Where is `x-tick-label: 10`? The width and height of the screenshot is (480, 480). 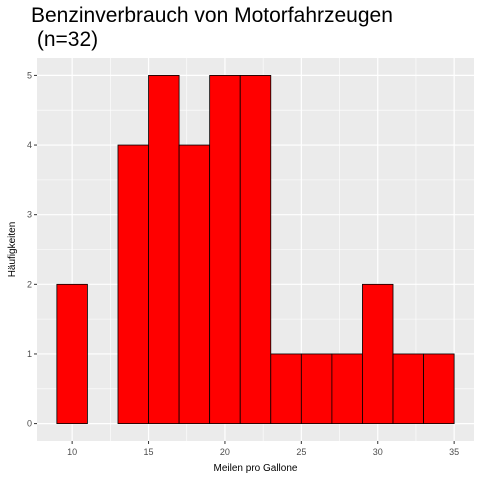
x-tick-label: 10 is located at coordinates (72, 452).